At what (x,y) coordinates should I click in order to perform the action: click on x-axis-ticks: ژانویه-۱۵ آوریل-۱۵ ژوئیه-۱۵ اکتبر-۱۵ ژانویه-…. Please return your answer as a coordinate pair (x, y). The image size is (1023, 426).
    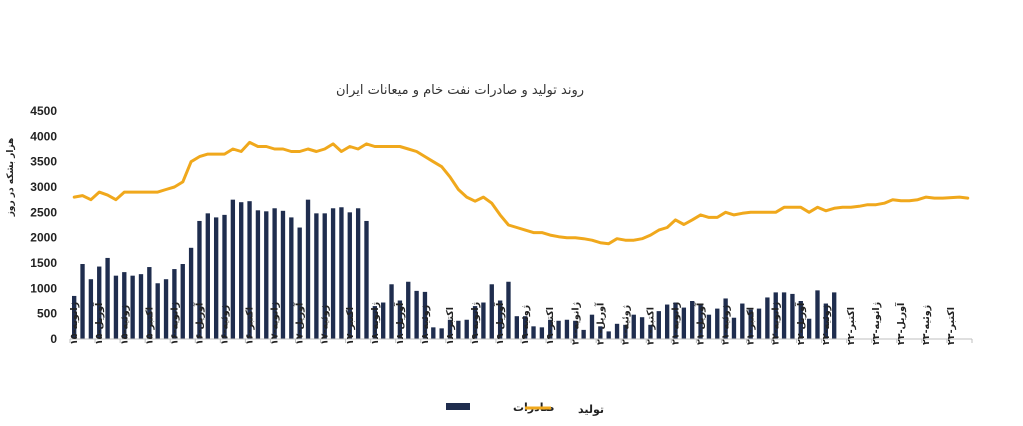
    Looking at the image, I should click on (521, 323).